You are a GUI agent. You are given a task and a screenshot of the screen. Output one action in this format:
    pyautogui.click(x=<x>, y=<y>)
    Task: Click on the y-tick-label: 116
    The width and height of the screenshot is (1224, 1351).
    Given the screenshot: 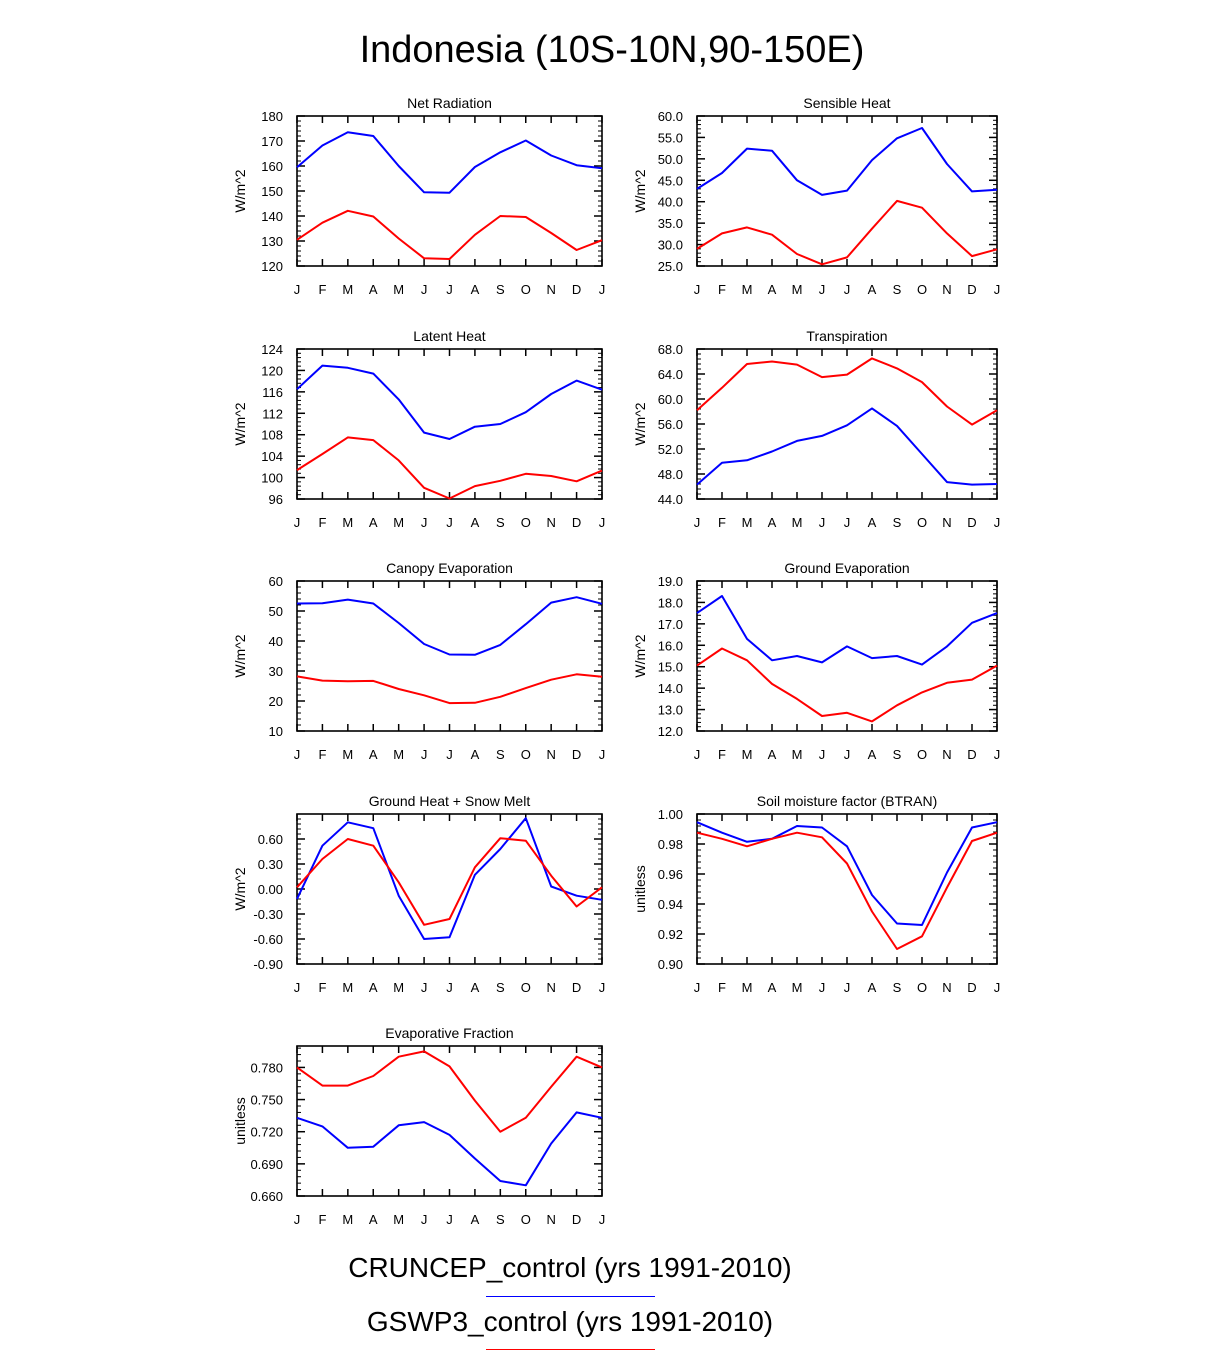 What is the action you would take?
    pyautogui.click(x=272, y=392)
    